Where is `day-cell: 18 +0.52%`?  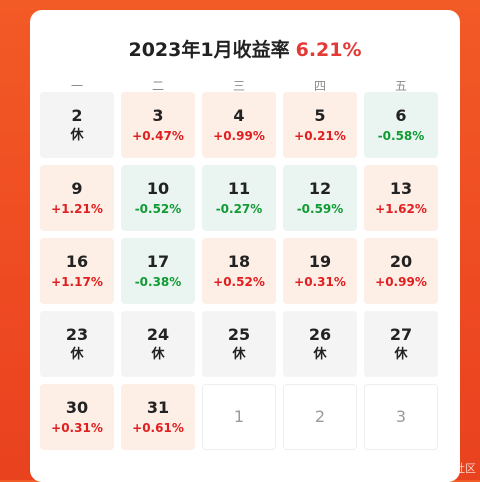
day-cell: 18 +0.52% is located at coordinates (239, 271).